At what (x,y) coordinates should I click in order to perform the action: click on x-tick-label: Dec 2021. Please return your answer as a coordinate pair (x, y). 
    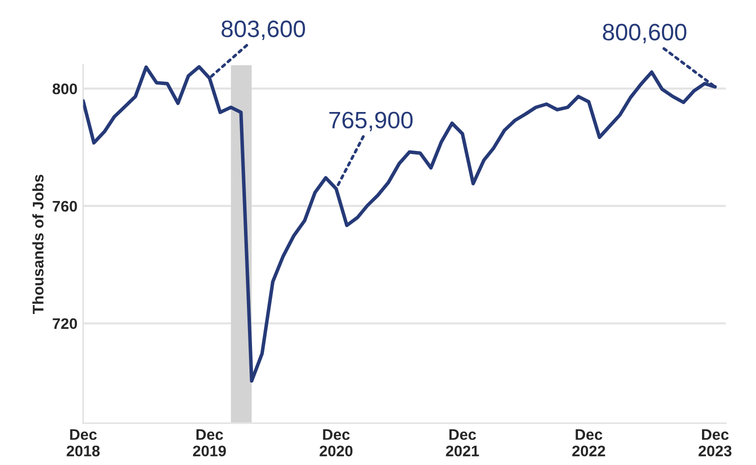
    Looking at the image, I should click on (462, 442).